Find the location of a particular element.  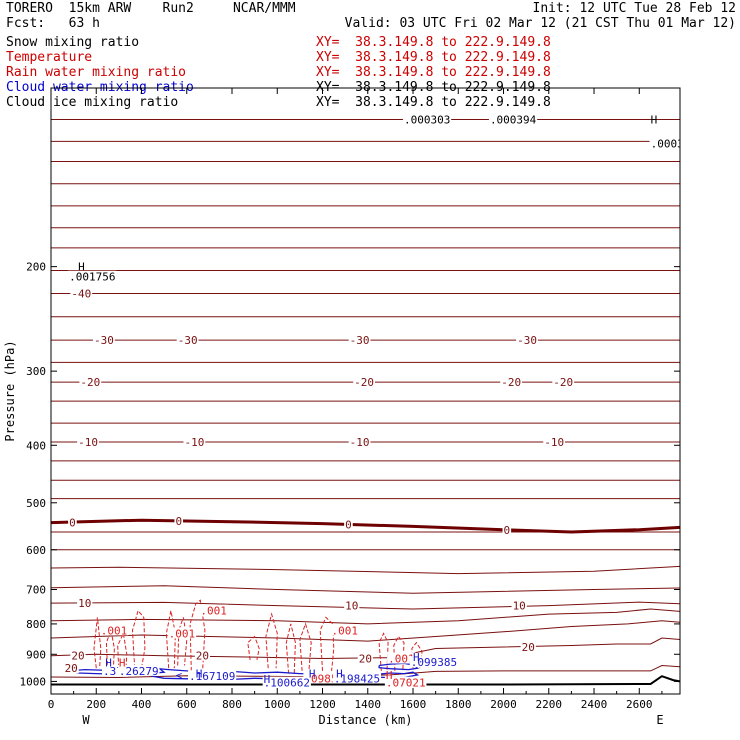

contour-label: .0003 is located at coordinates (667, 143).